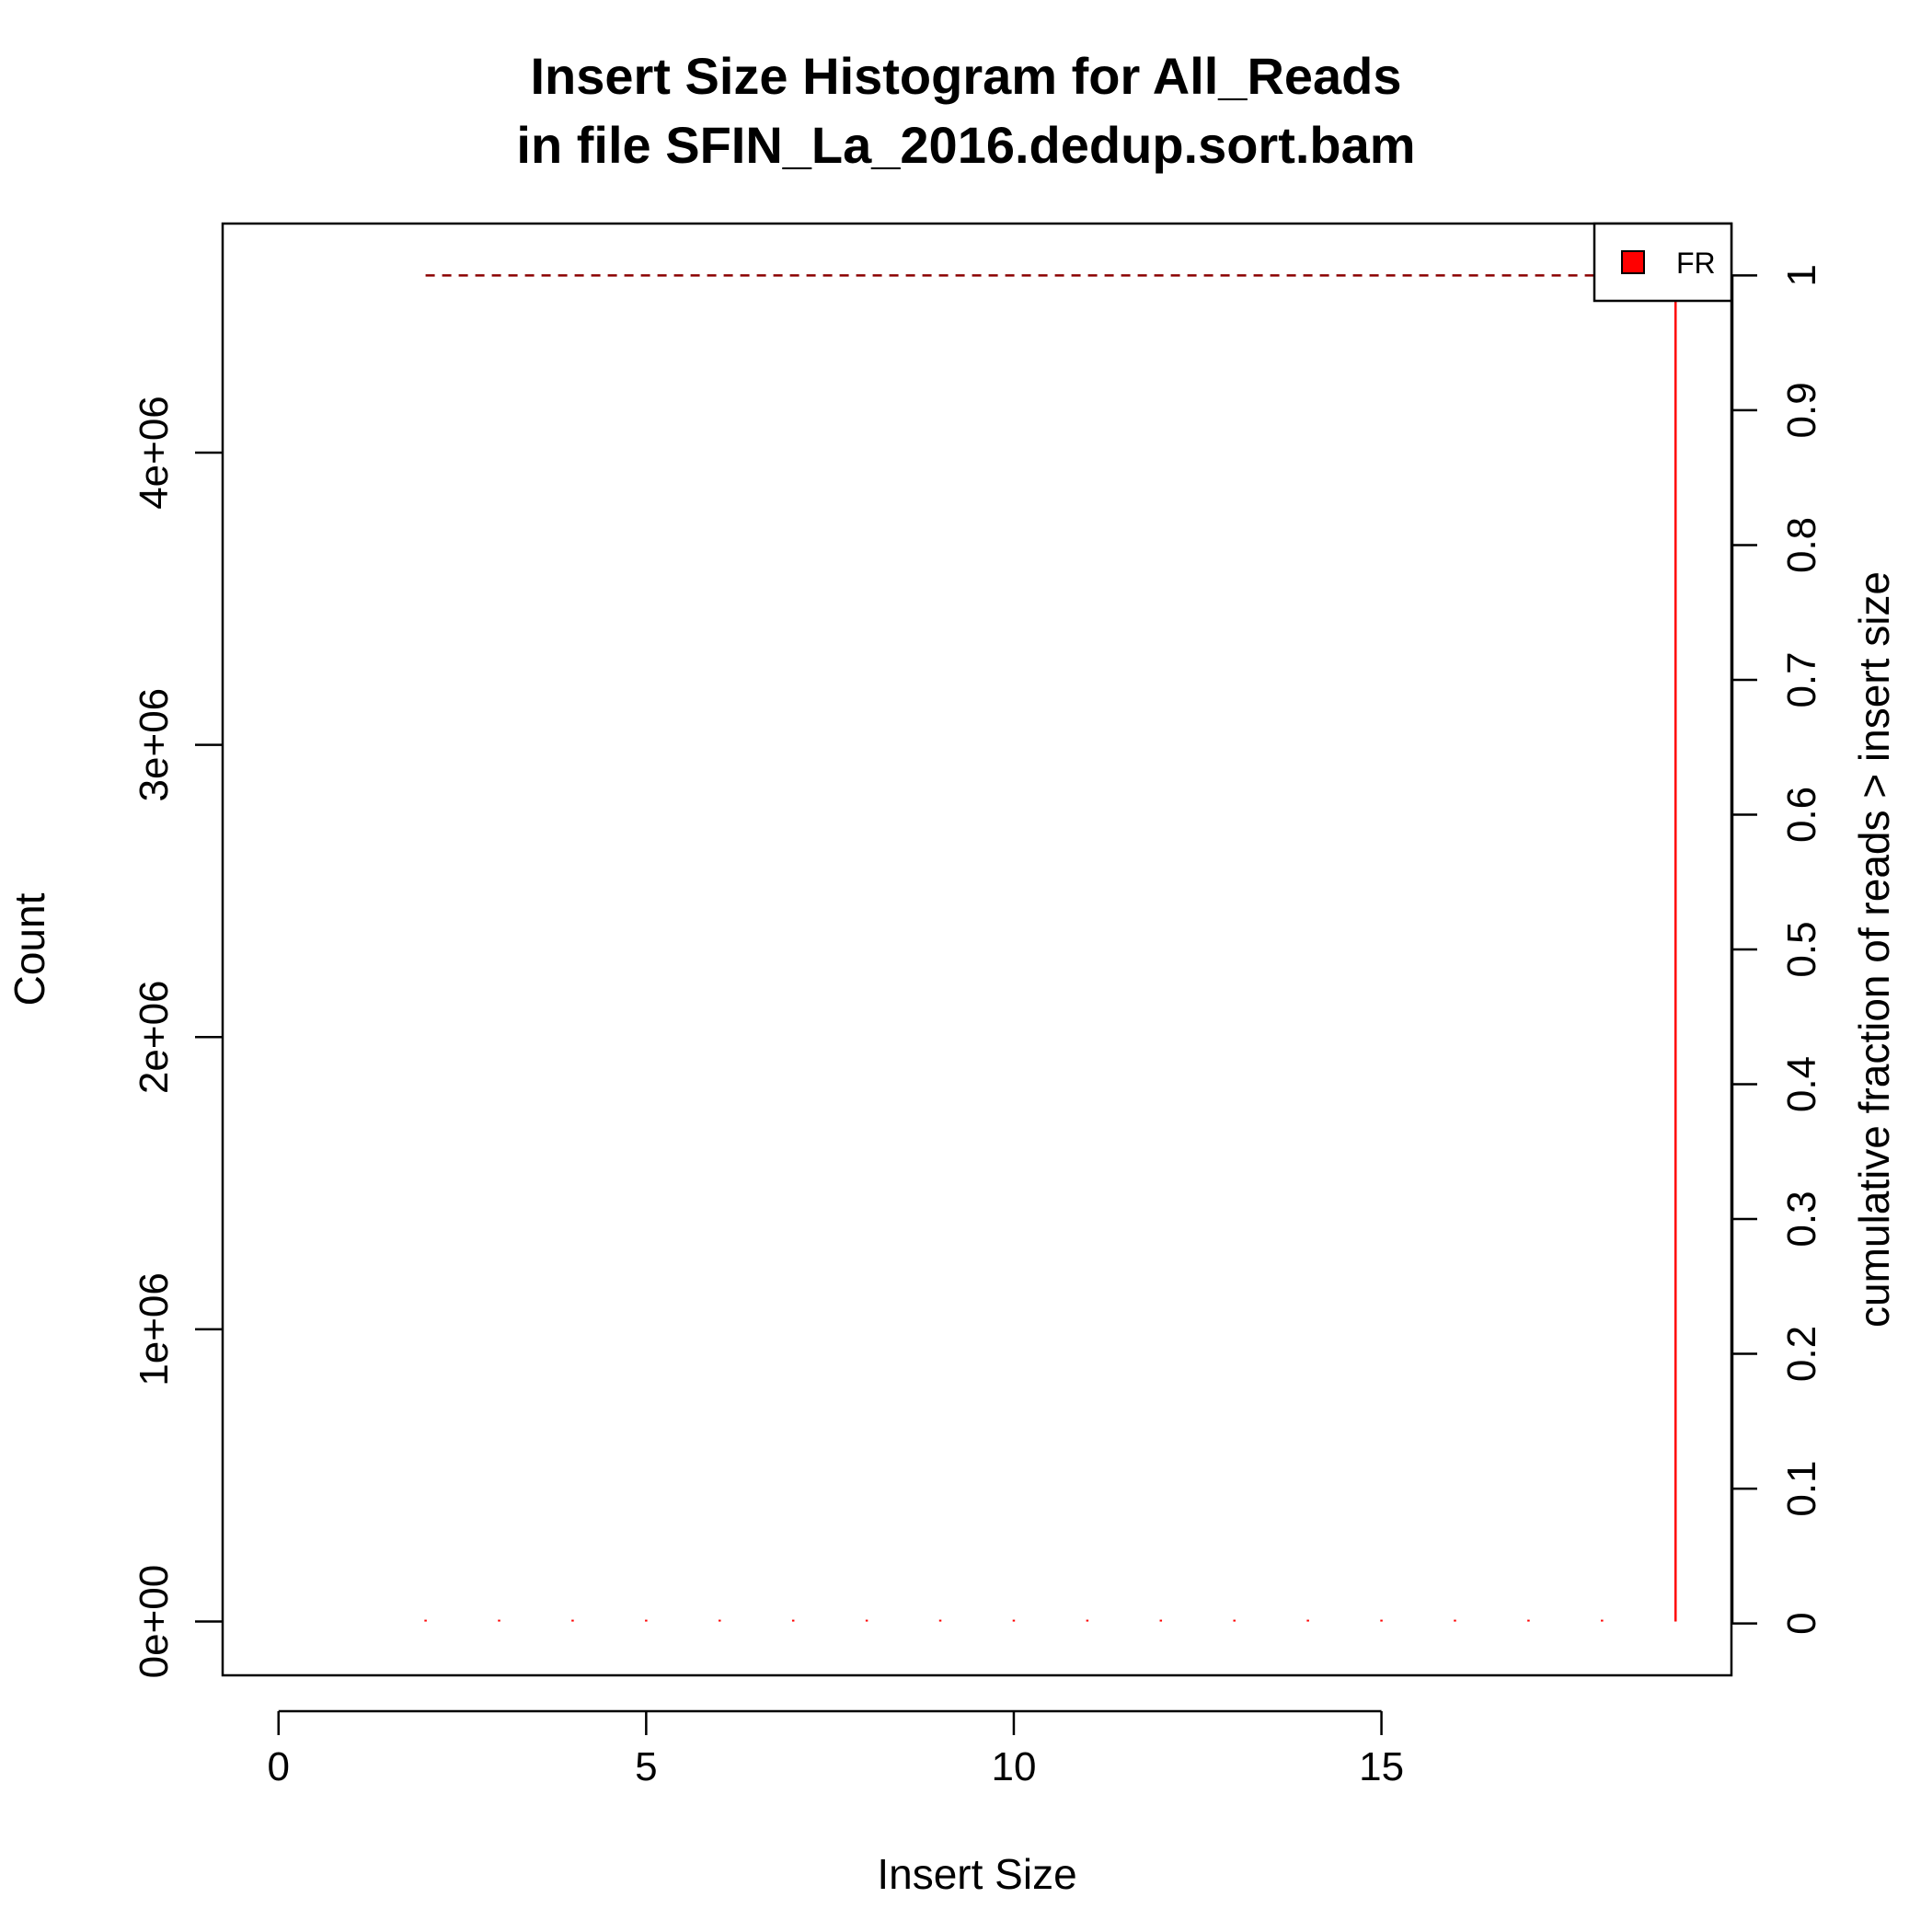 The height and width of the screenshot is (1932, 1932). What do you see at coordinates (1801, 410) in the screenshot?
I see `y2-tick-label: 0.9` at bounding box center [1801, 410].